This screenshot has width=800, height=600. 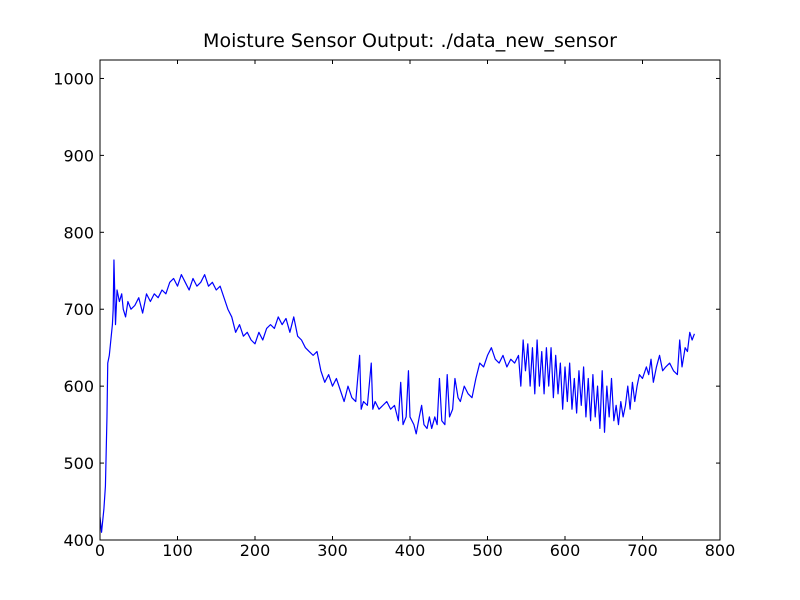 I want to click on x-tick-label: 300, so click(x=332, y=550).